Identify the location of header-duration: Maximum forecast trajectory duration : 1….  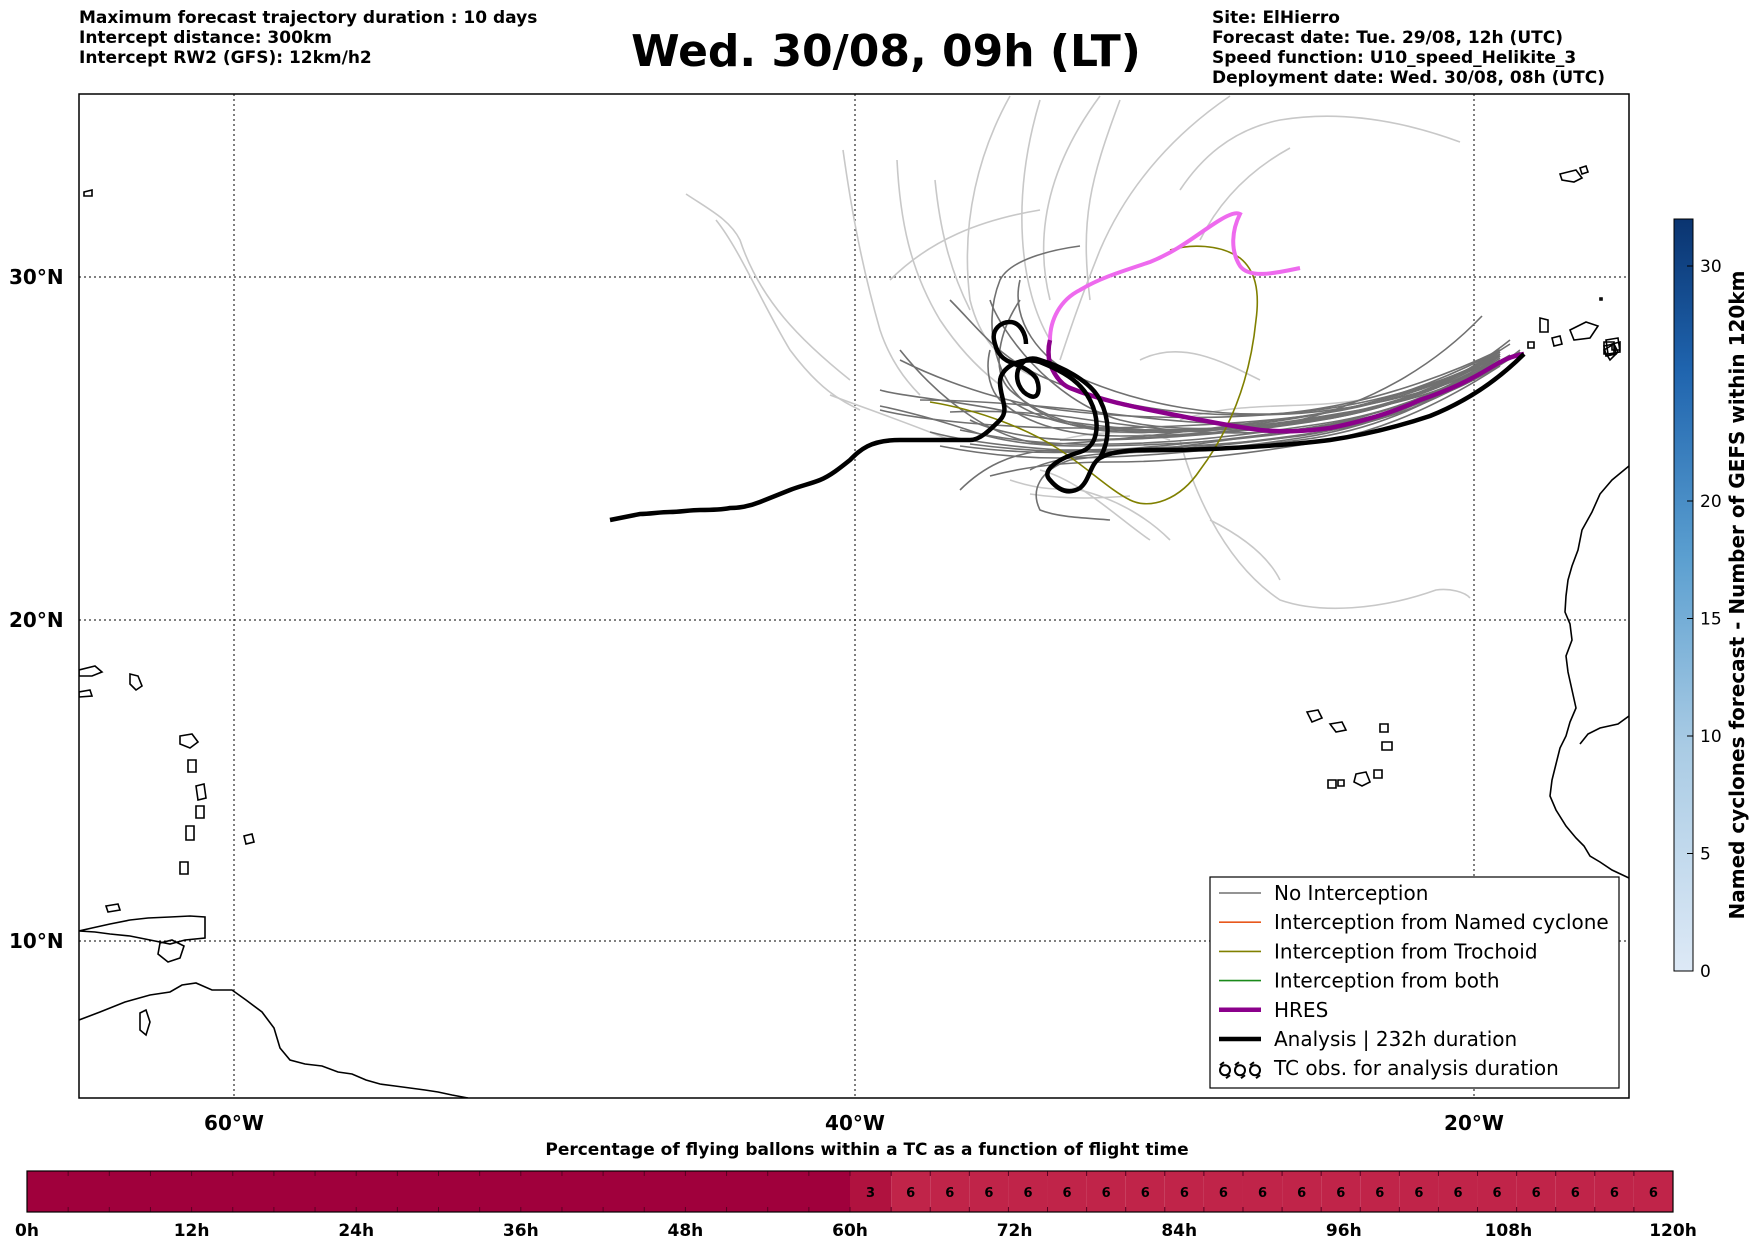
(308, 18).